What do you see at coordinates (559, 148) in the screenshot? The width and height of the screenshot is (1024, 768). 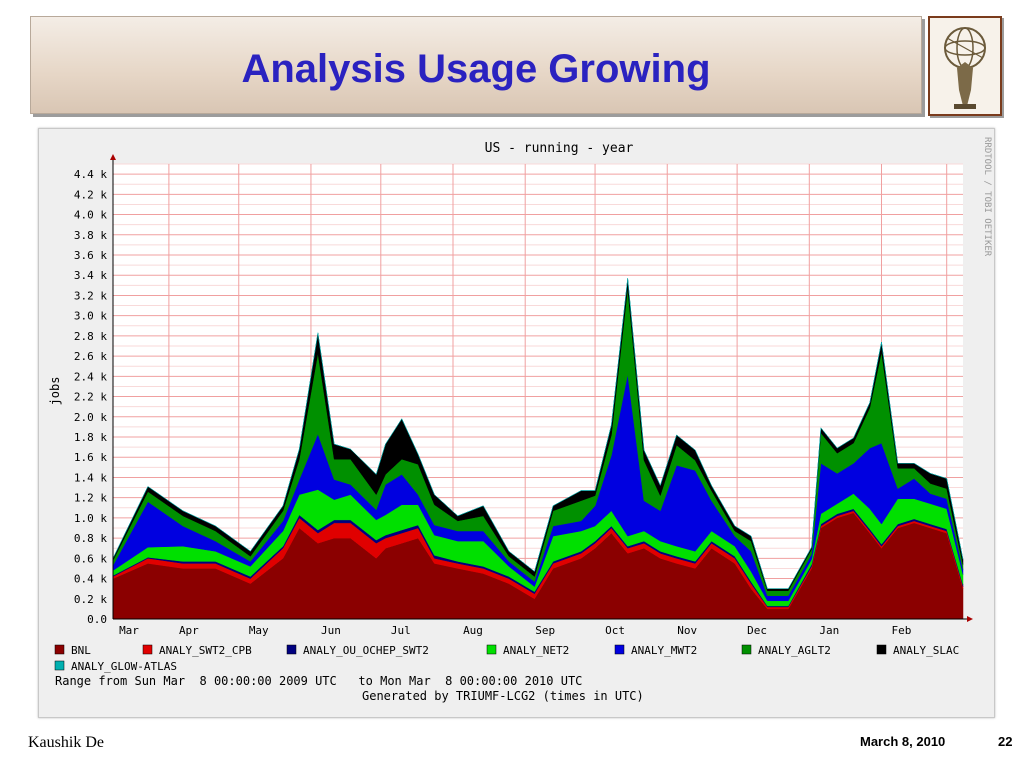 I see `chart-title: US - running - year` at bounding box center [559, 148].